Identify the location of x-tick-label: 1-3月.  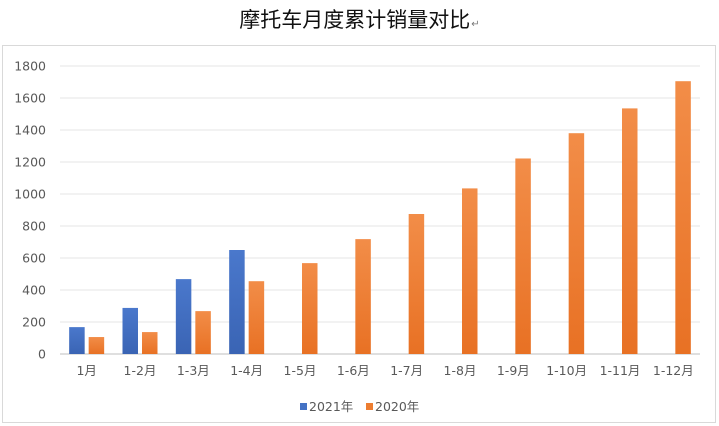
(193, 370).